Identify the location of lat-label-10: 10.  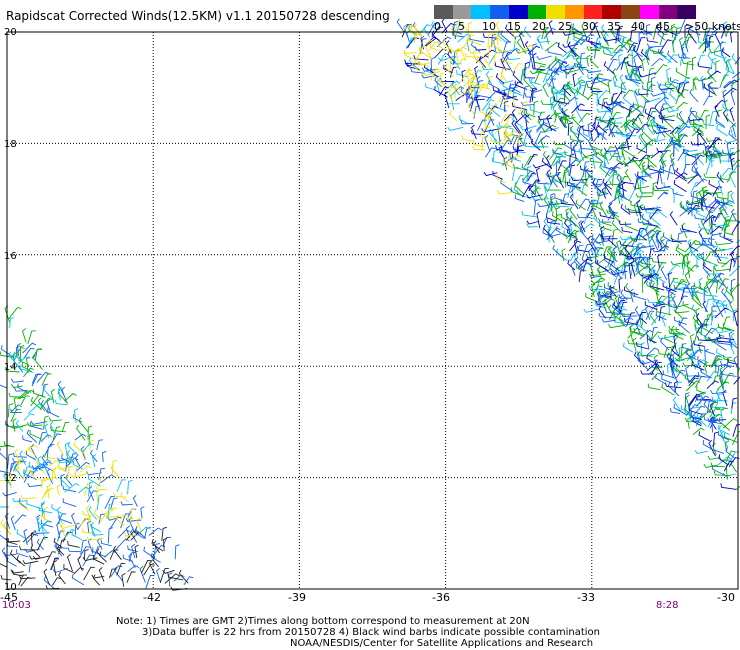
(10, 587).